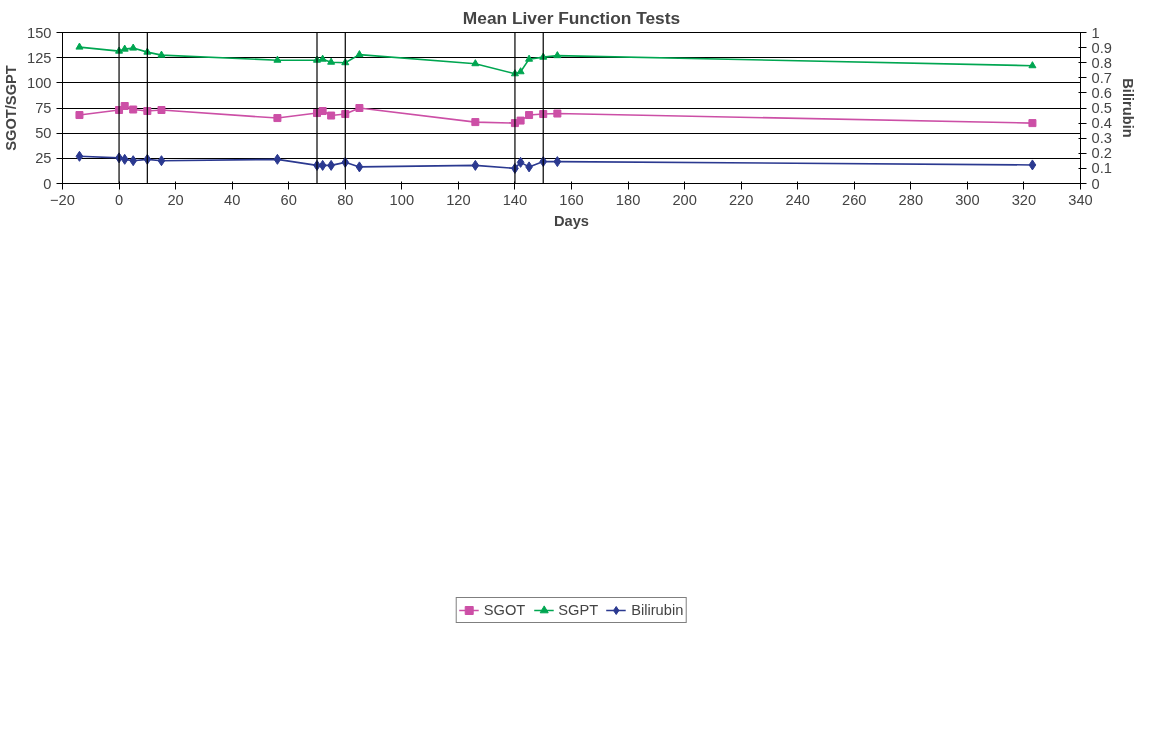 This screenshot has width=1158, height=754. What do you see at coordinates (1101, 92) in the screenshot?
I see `y2-tick-label: 0.6` at bounding box center [1101, 92].